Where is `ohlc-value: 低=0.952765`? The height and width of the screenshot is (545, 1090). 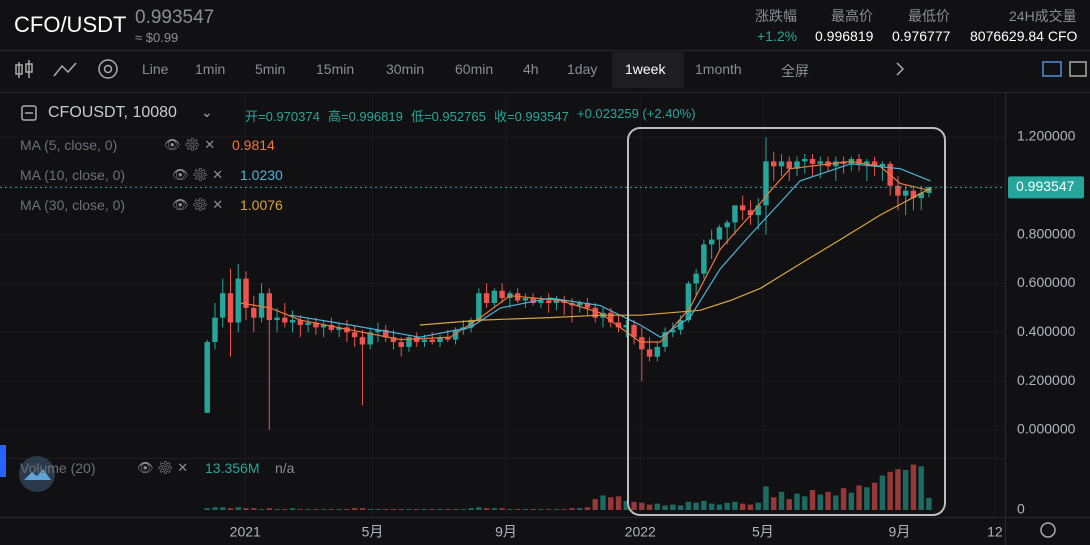
ohlc-value: 低=0.952765 is located at coordinates (448, 116).